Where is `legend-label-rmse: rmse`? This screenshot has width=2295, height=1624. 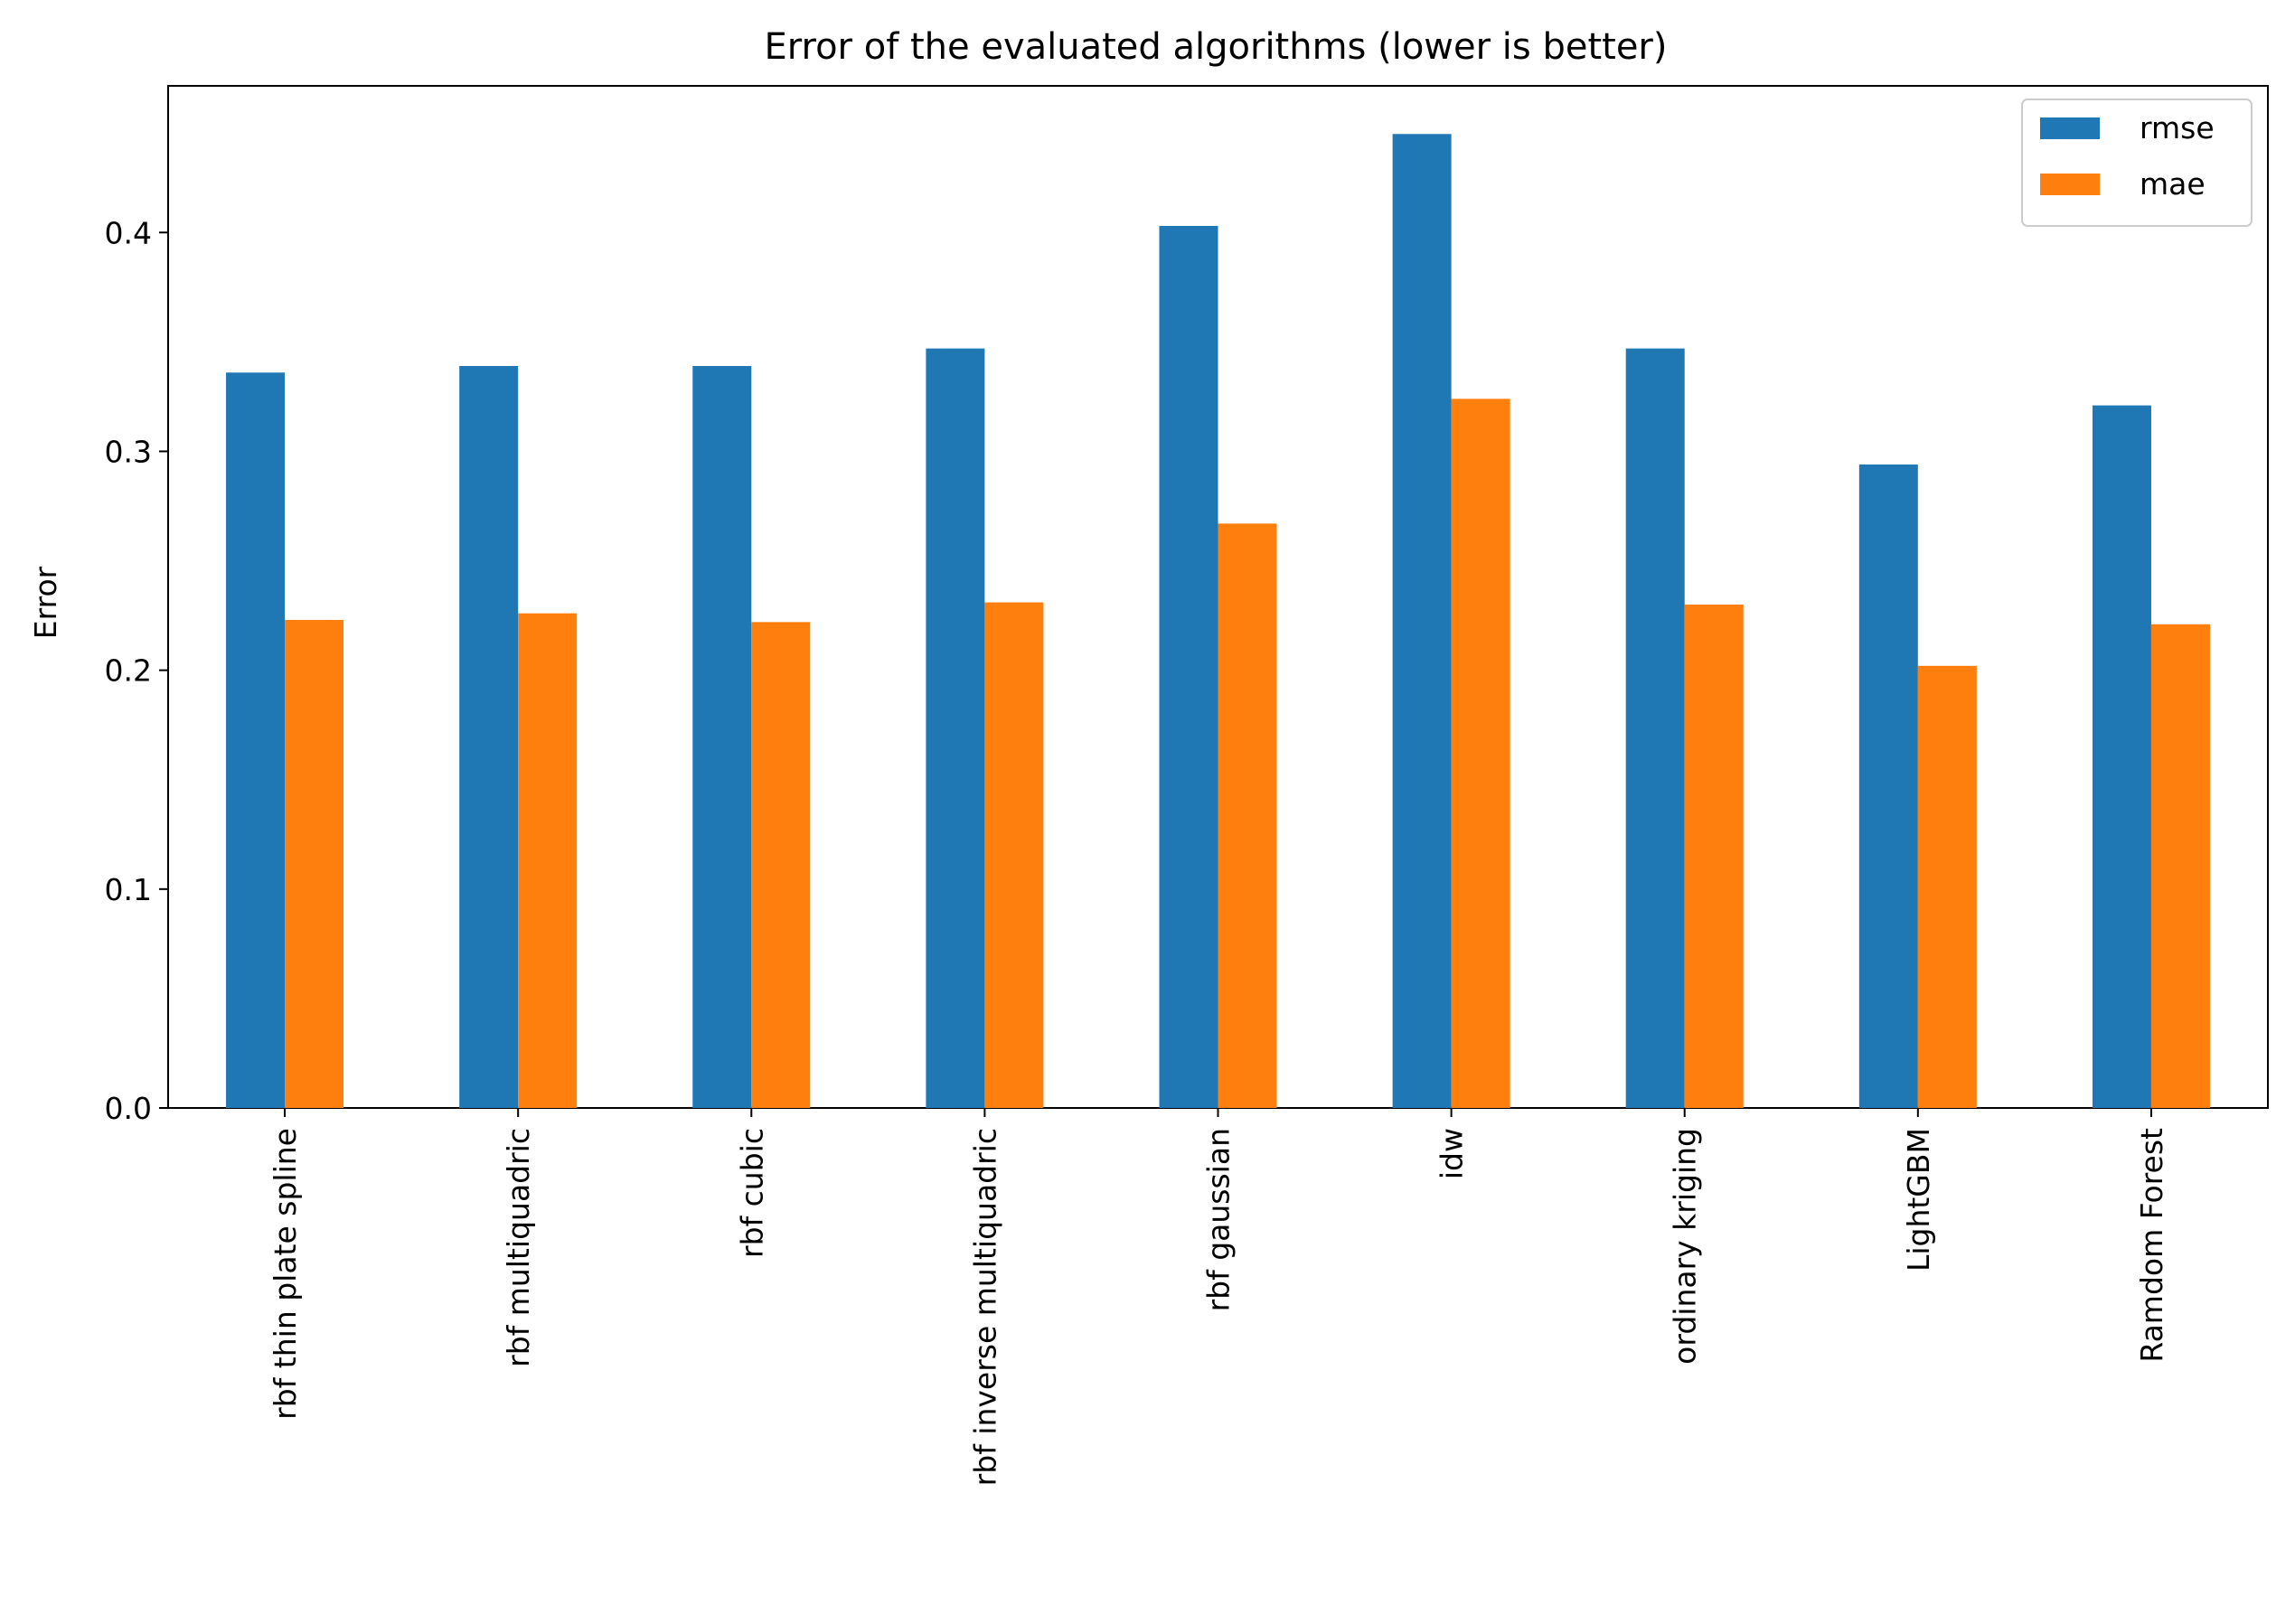 legend-label-rmse: rmse is located at coordinates (2177, 128).